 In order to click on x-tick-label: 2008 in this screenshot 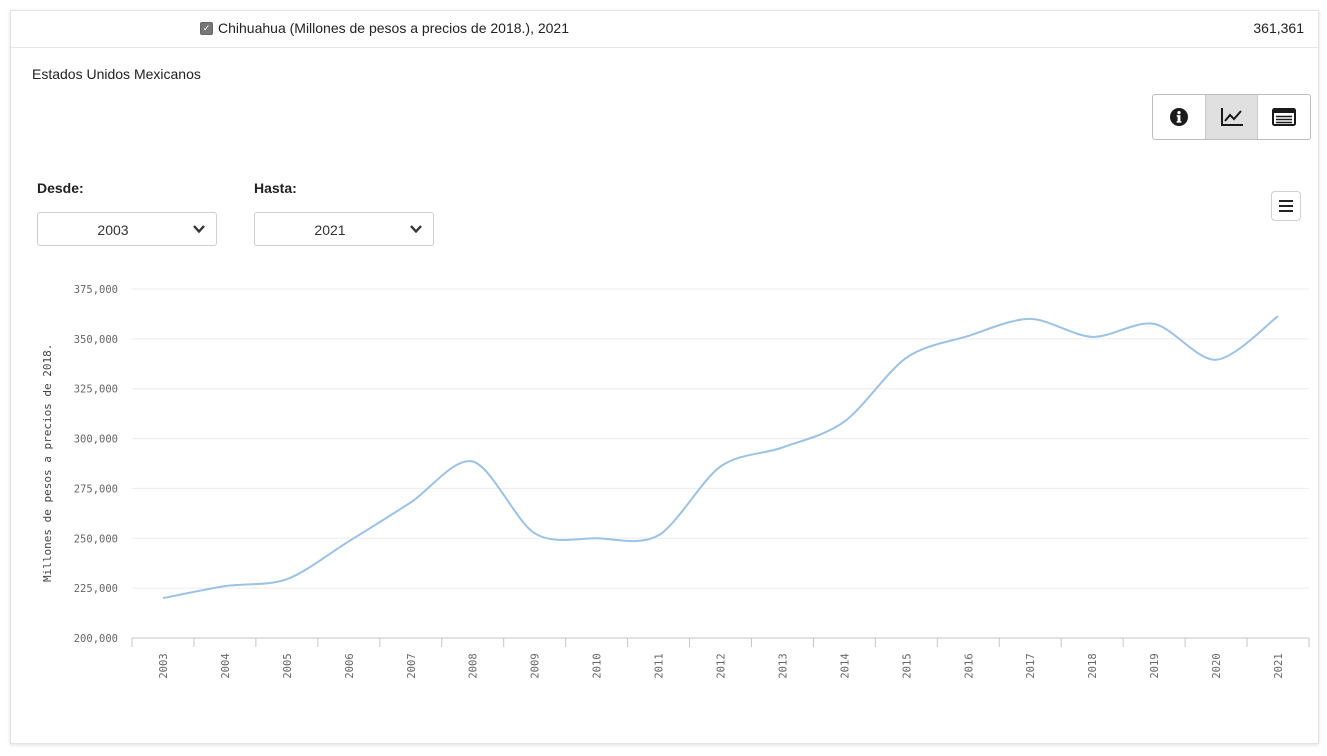, I will do `click(474, 665)`.